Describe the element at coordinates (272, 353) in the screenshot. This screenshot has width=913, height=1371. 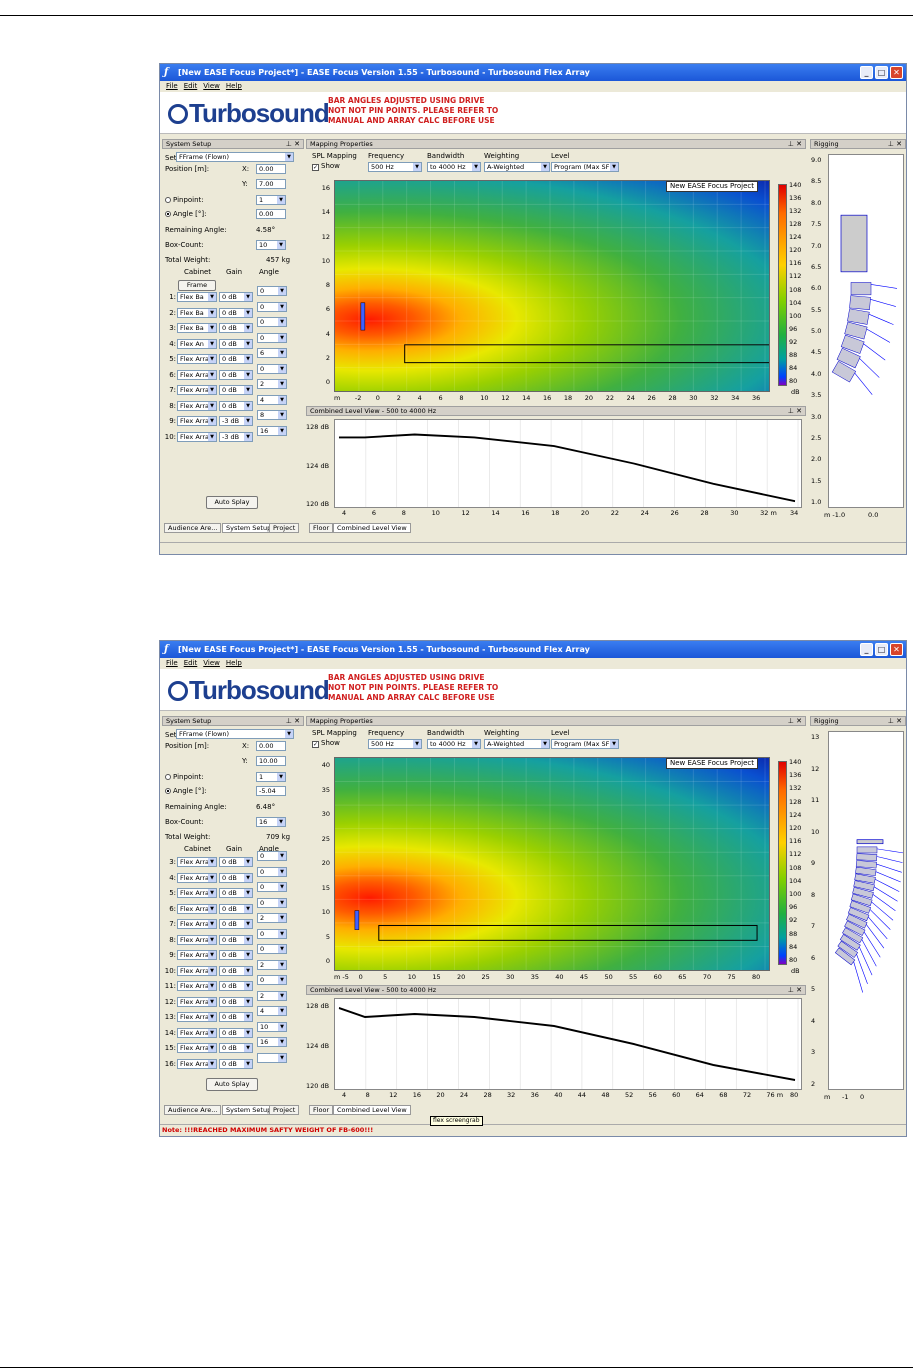
I see `angle-select: 6` at that location.